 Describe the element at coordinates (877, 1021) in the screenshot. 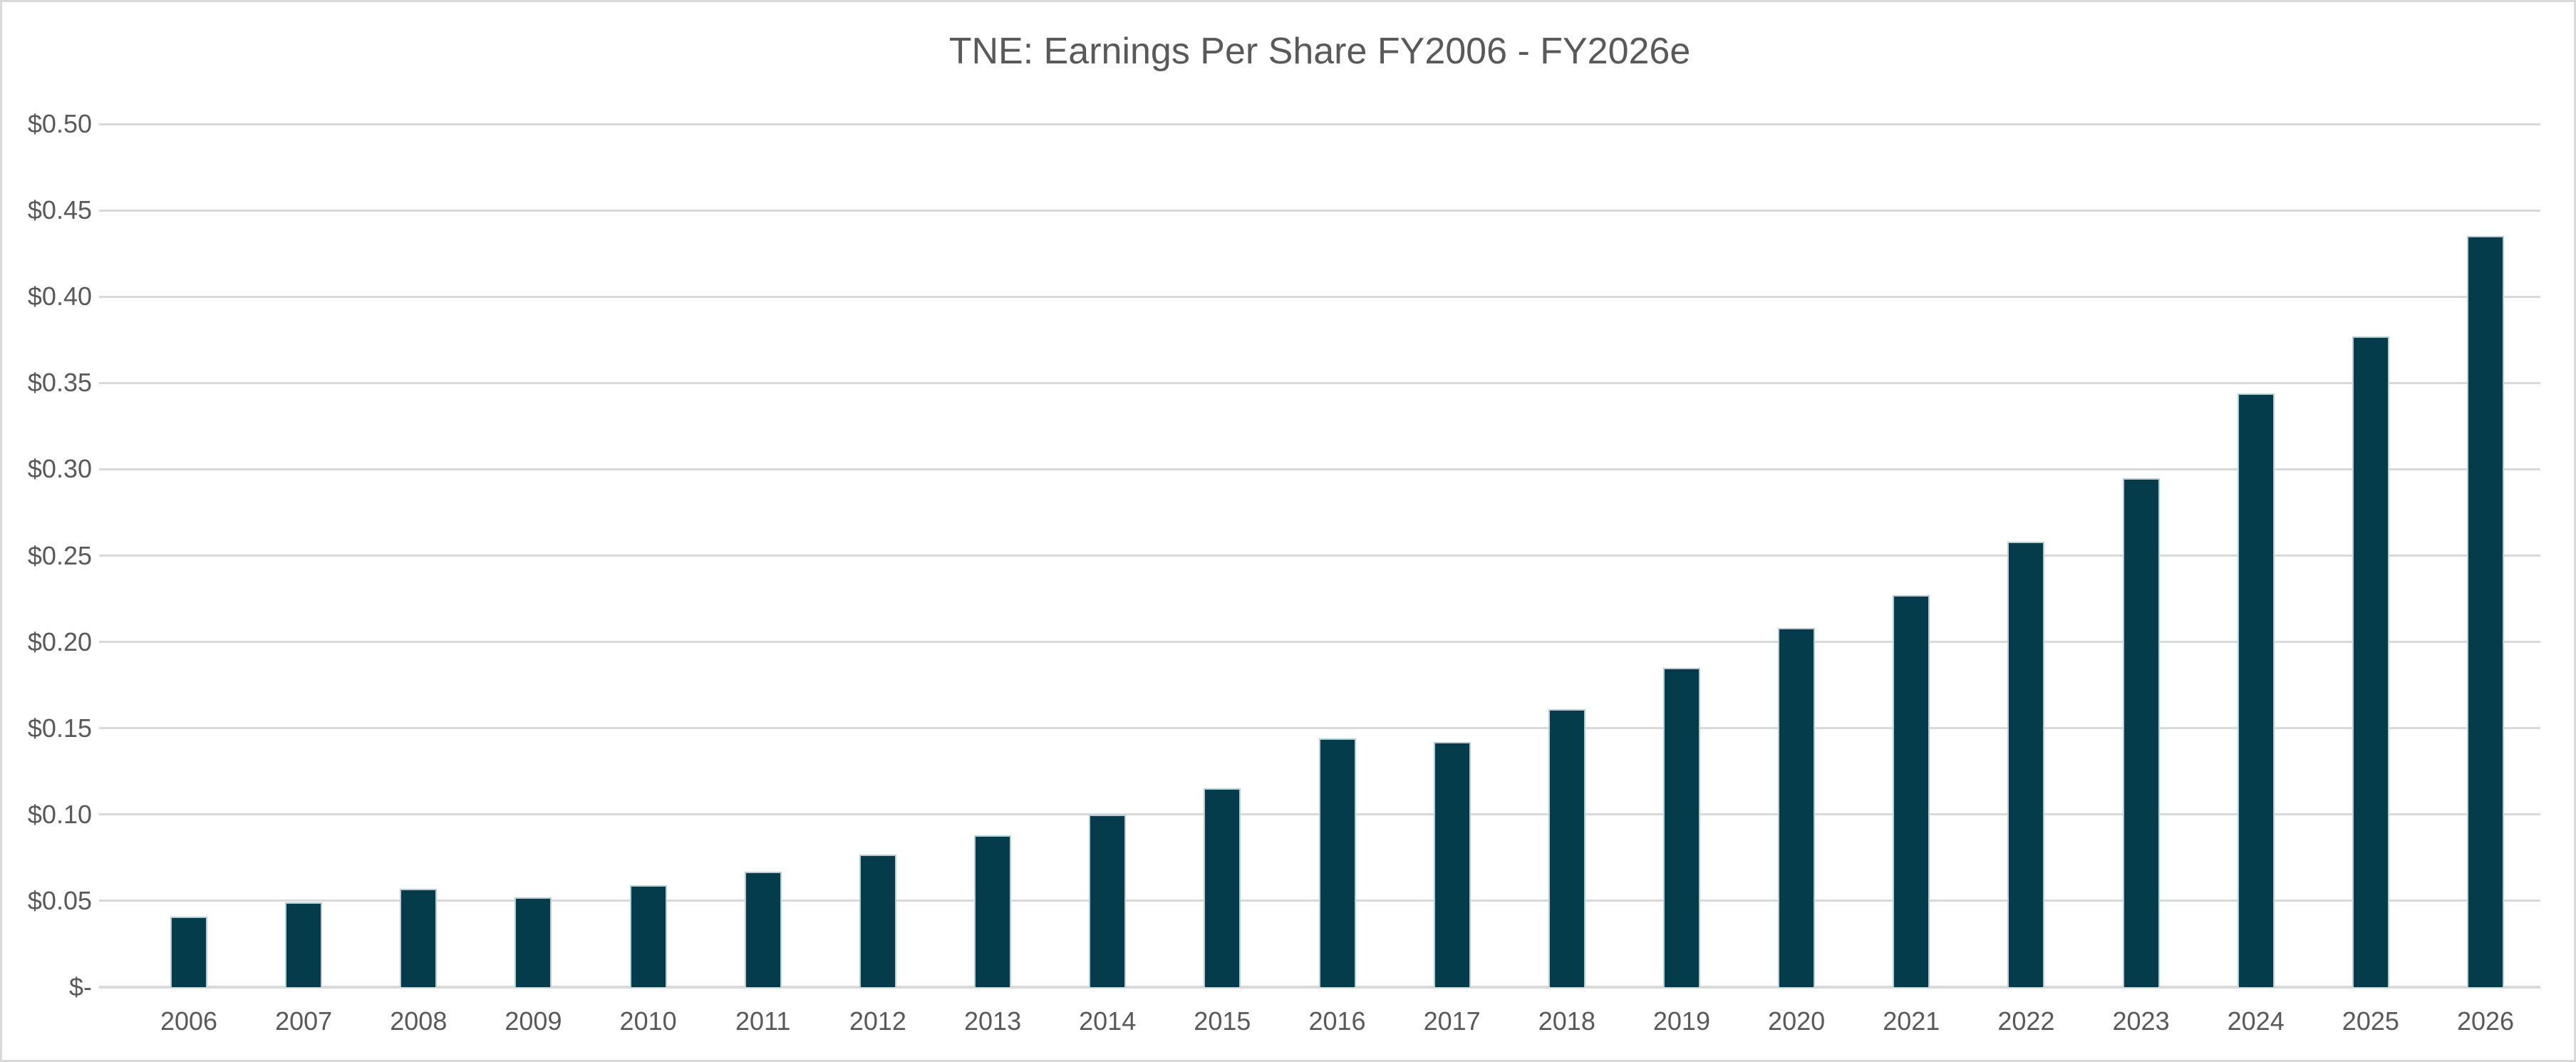

I see `x-axis-tick-label-2012: 2012` at that location.